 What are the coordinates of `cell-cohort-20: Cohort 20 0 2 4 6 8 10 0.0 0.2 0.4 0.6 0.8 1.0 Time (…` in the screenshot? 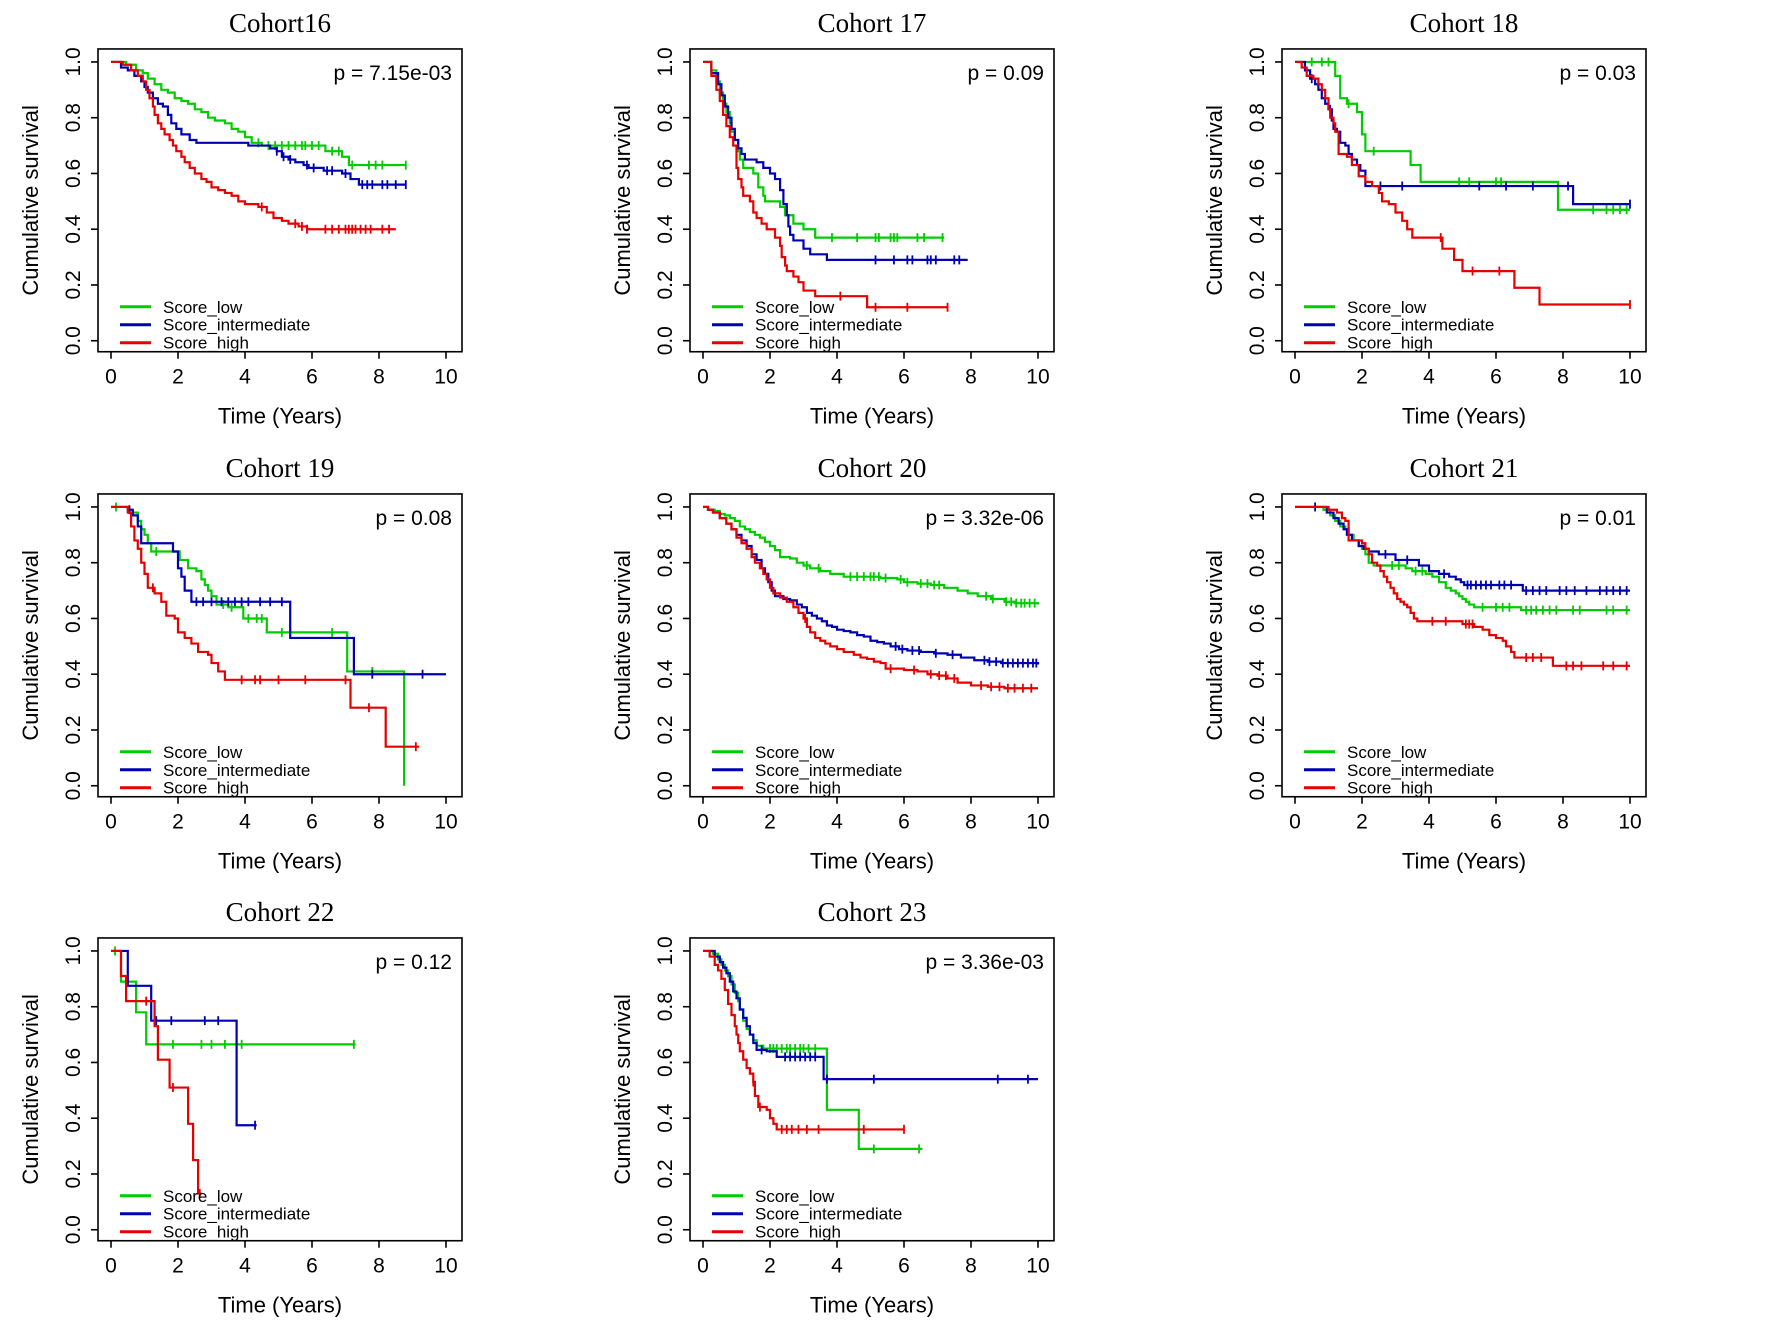 It's located at (888, 667).